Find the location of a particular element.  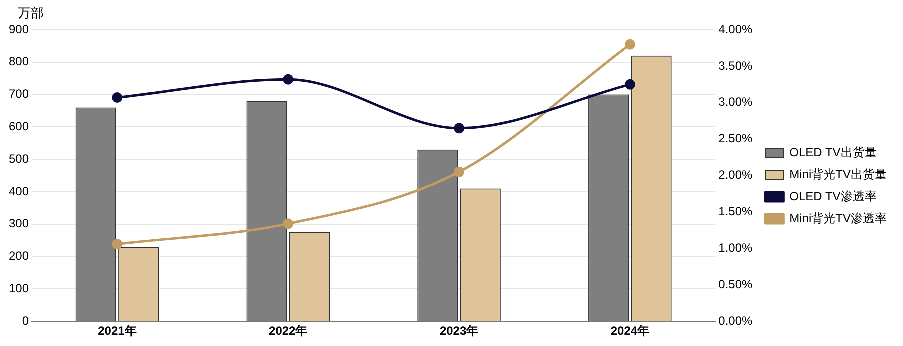

y2-tick-label: 1.50% is located at coordinates (735, 211).